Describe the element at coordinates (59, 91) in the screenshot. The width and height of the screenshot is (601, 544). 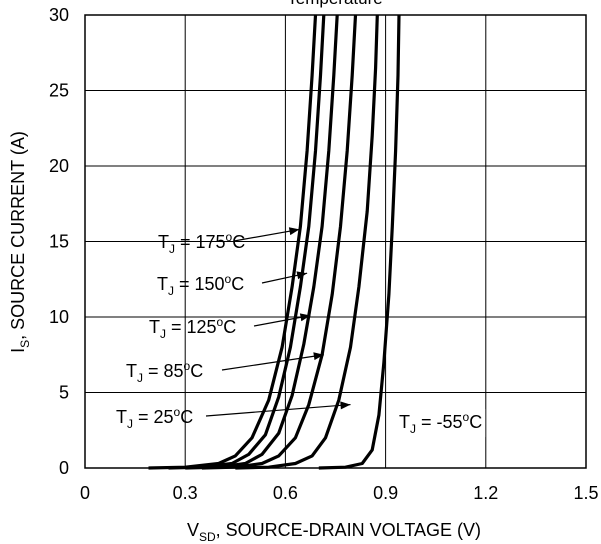
I see `y-tick-label: 25` at that location.